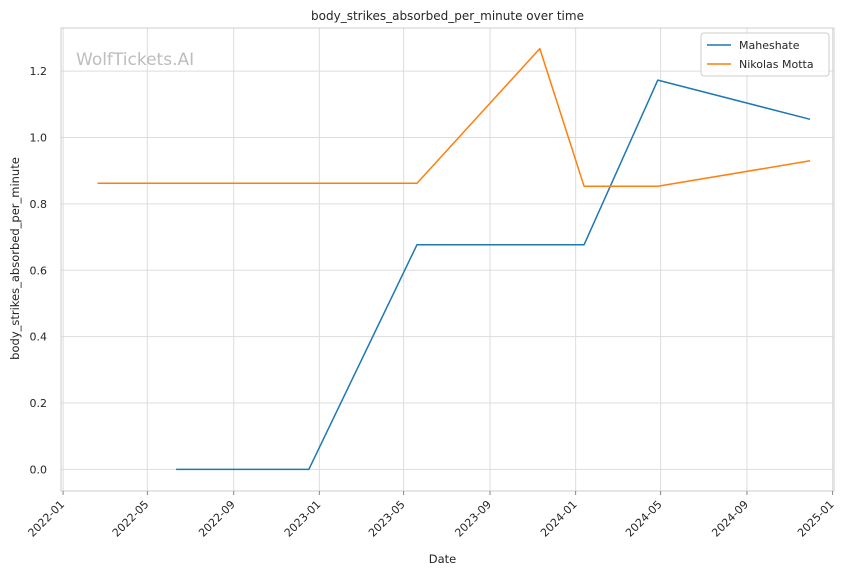 The image size is (859, 575). I want to click on legend-label-nikolas-motta: Nikolas Motta, so click(776, 64).